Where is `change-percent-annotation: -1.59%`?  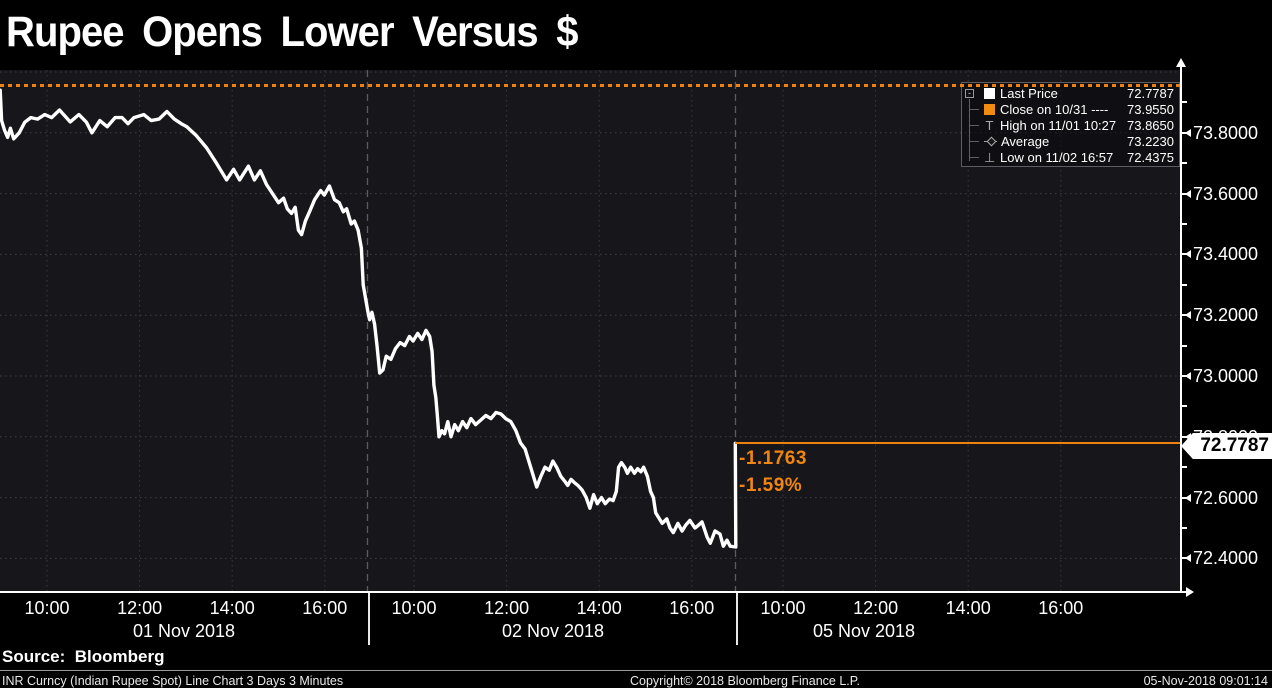 change-percent-annotation: -1.59% is located at coordinates (771, 485).